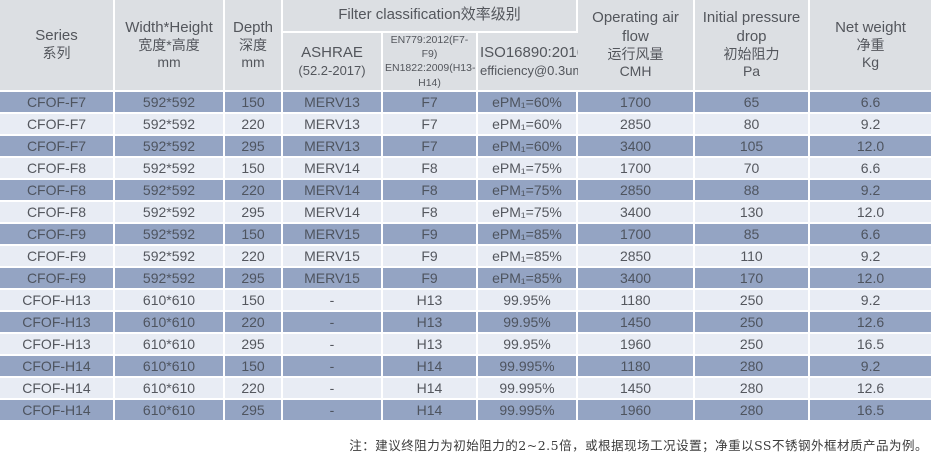  What do you see at coordinates (870, 322) in the screenshot?
I see `cell-net-weight: 12.6` at bounding box center [870, 322].